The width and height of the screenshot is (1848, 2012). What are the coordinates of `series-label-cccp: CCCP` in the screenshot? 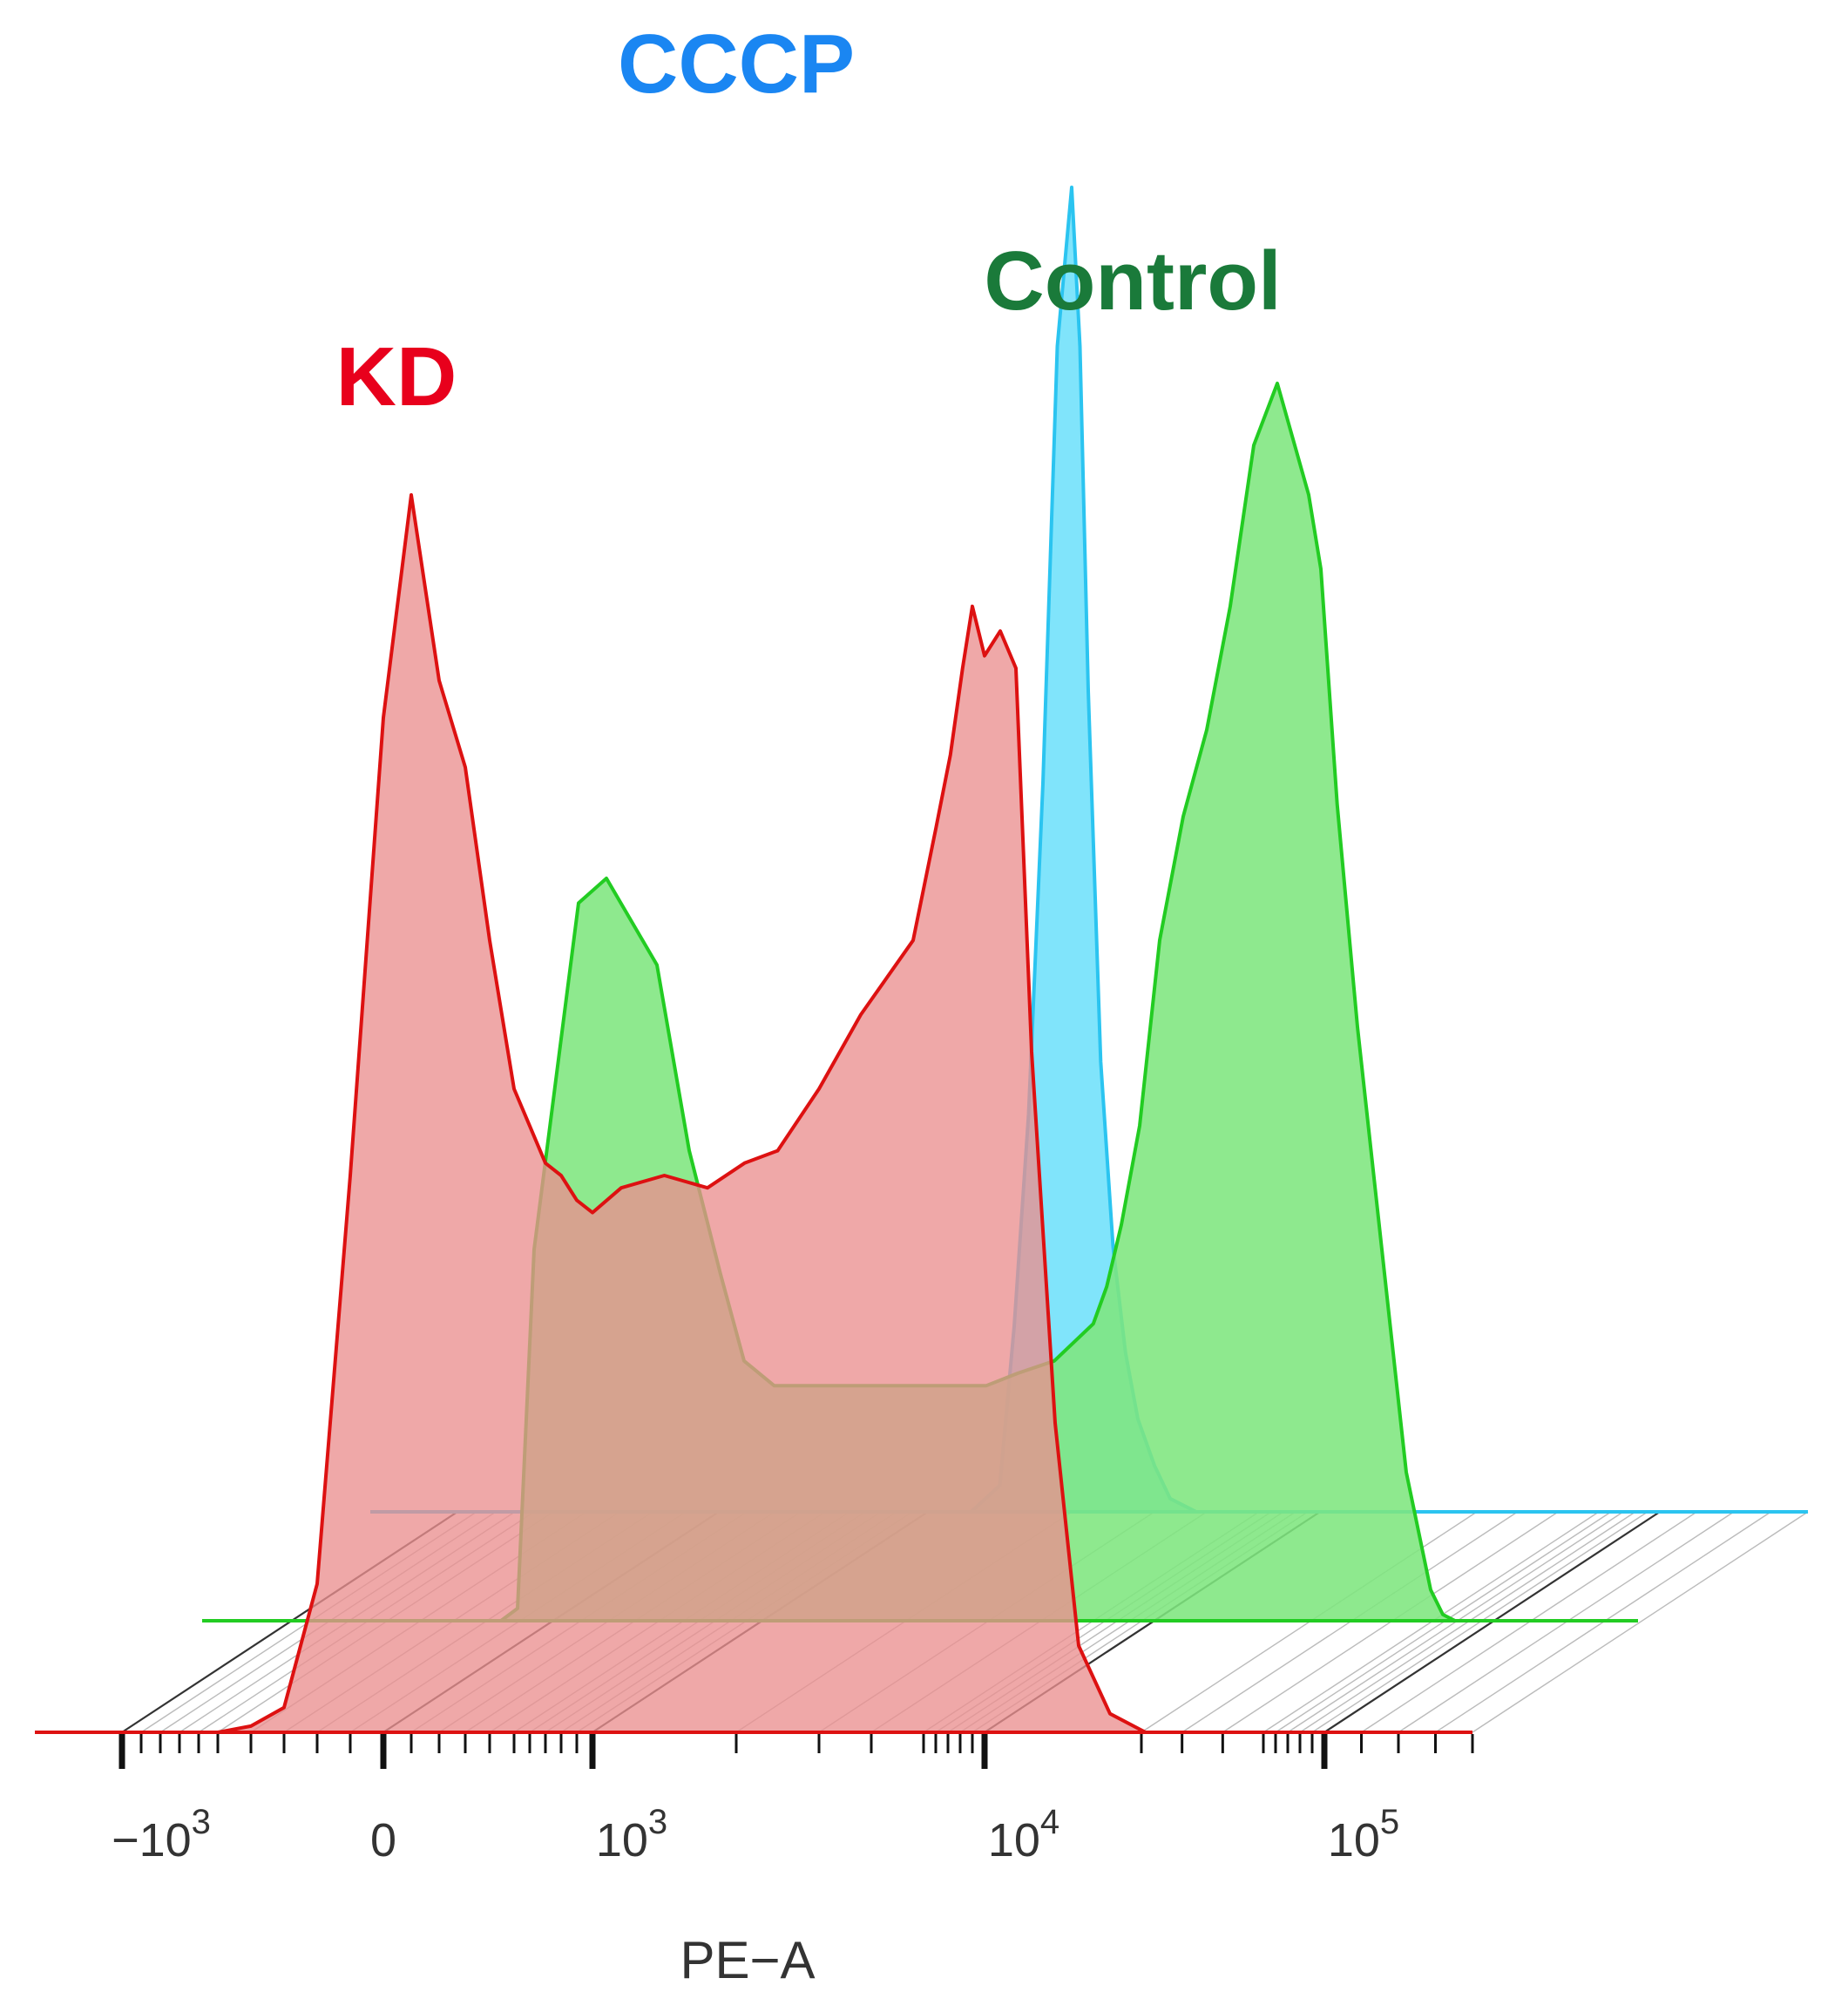 It's located at (736, 64).